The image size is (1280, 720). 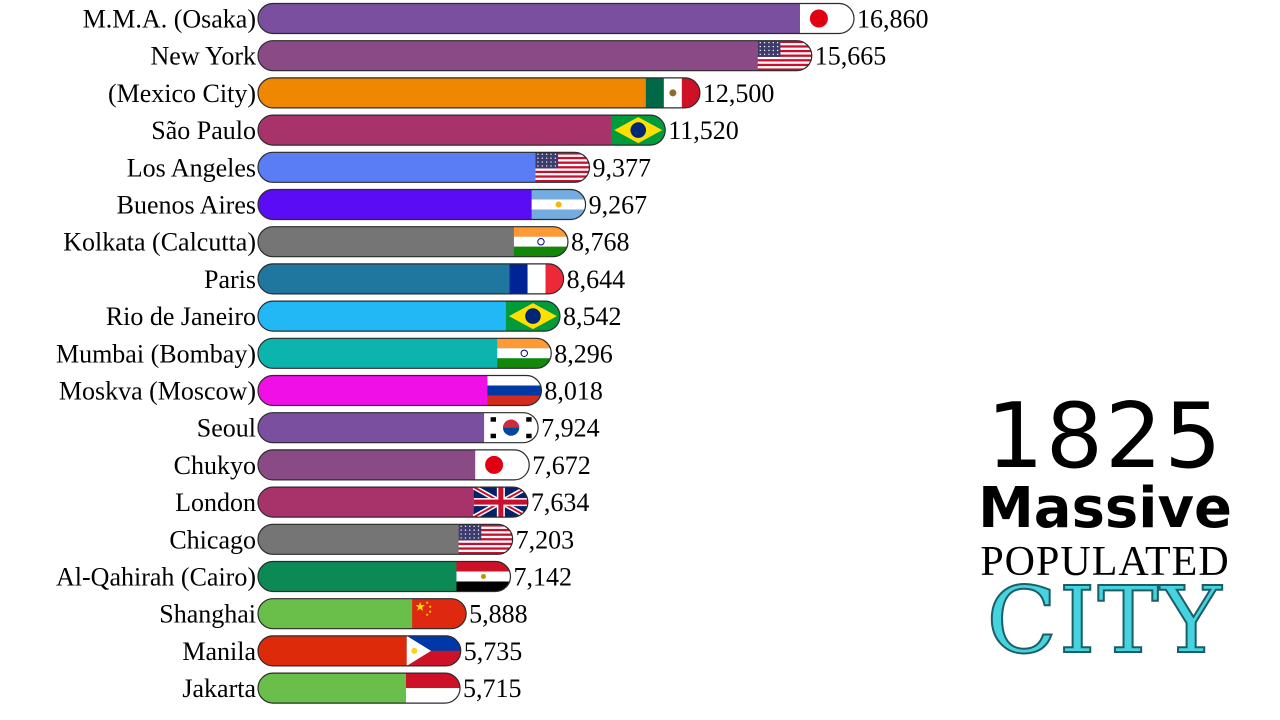 I want to click on category-label: São Paulo, so click(x=203, y=130).